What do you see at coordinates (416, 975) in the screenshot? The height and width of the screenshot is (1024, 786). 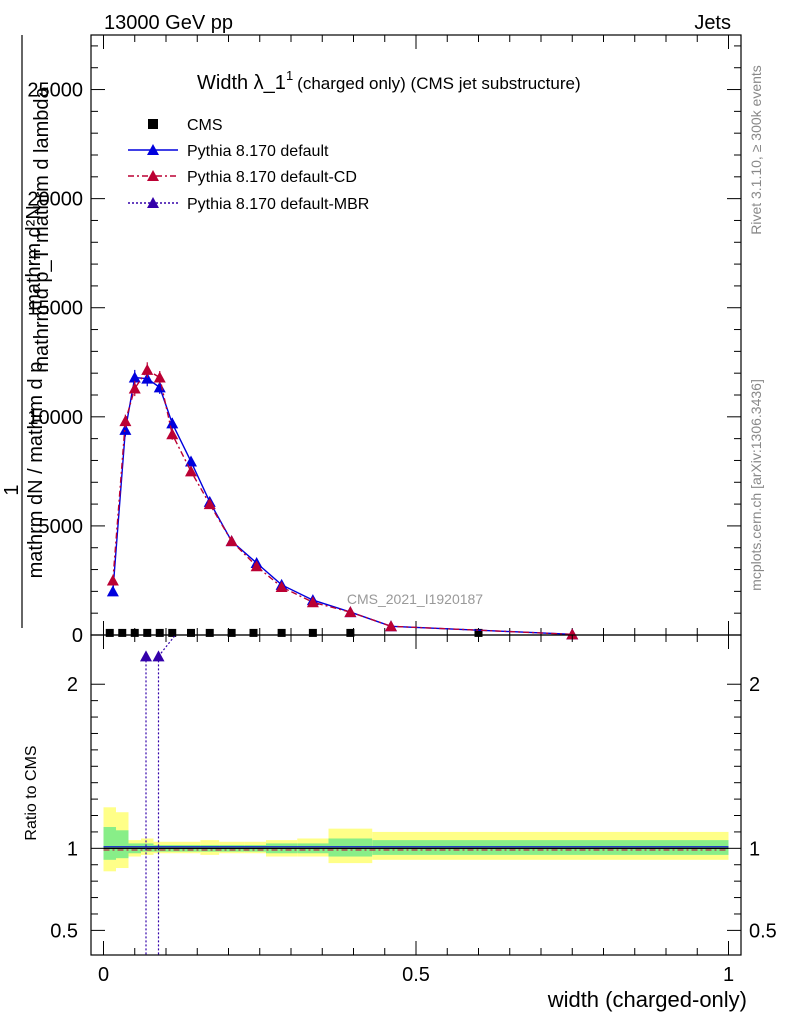 I see `ratio-x-tick-label: 0.5` at bounding box center [416, 975].